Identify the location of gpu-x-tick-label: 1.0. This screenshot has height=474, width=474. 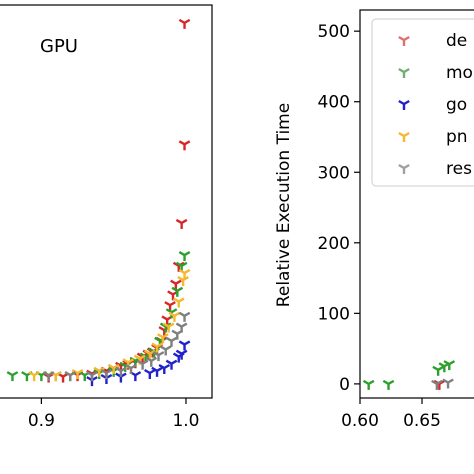
(185, 421).